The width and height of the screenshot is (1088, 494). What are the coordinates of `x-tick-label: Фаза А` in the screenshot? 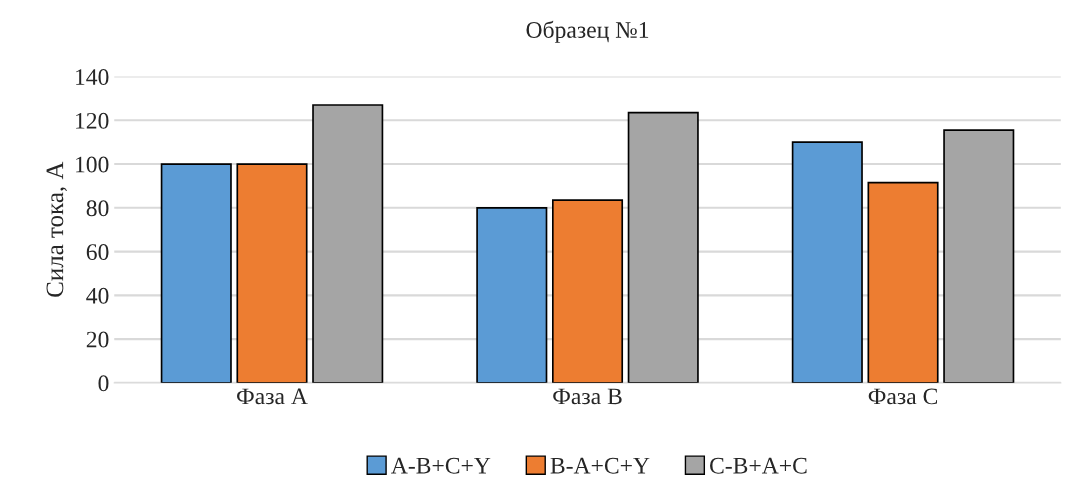 It's located at (272, 396).